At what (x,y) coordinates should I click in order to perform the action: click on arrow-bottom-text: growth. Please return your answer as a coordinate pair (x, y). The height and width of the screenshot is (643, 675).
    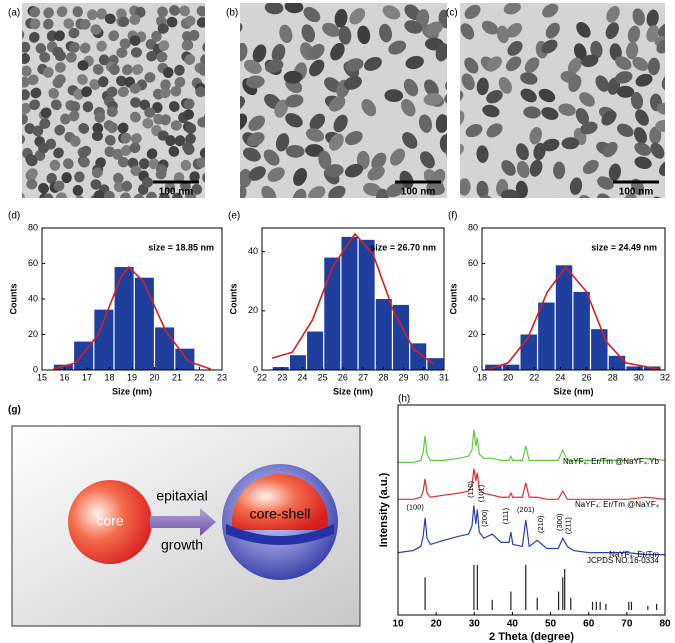
    Looking at the image, I should click on (182, 545).